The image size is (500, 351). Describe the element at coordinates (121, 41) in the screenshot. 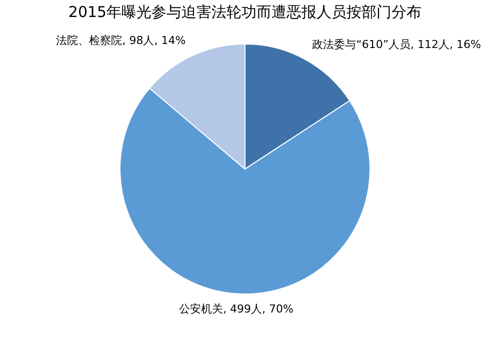

I see `slice-label: 法院、检察院, 98人, 14%` at that location.